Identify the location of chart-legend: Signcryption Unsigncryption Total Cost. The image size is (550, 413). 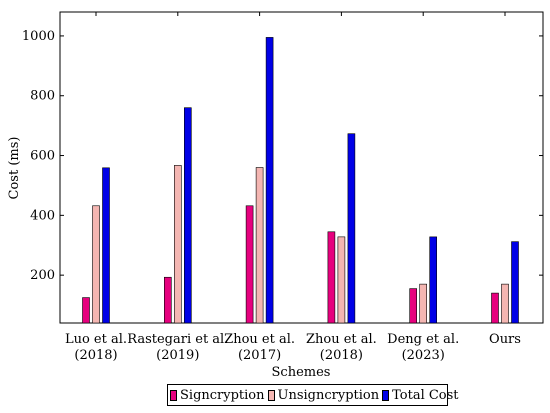
(313, 395).